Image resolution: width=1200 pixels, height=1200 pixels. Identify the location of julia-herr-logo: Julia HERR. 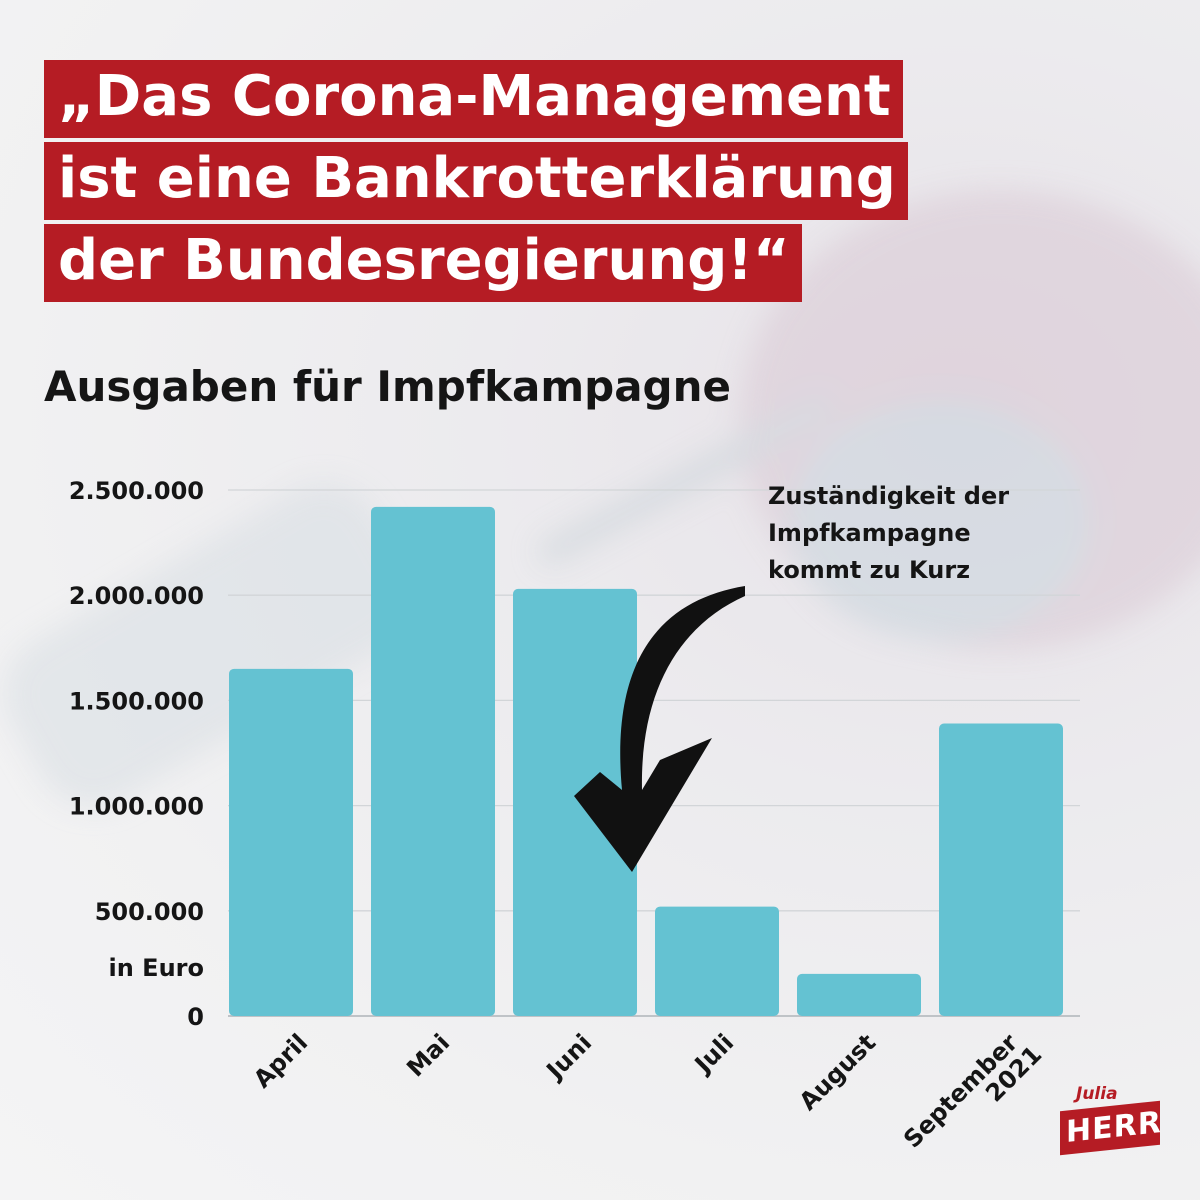
(1115, 1124).